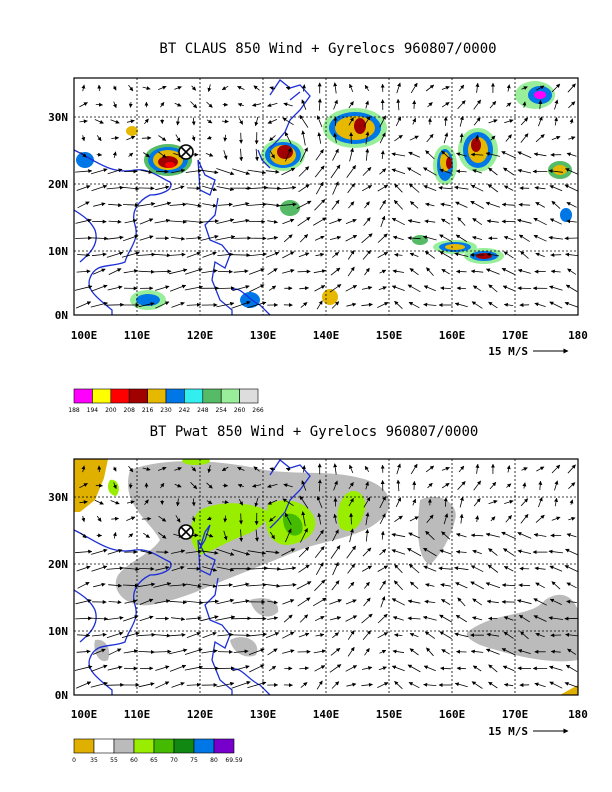 This screenshot has height=792, width=612. I want to click on panel-1-title: BT CLAUS 850 Wind + Gyrelocs 960807/0000, so click(327, 49).